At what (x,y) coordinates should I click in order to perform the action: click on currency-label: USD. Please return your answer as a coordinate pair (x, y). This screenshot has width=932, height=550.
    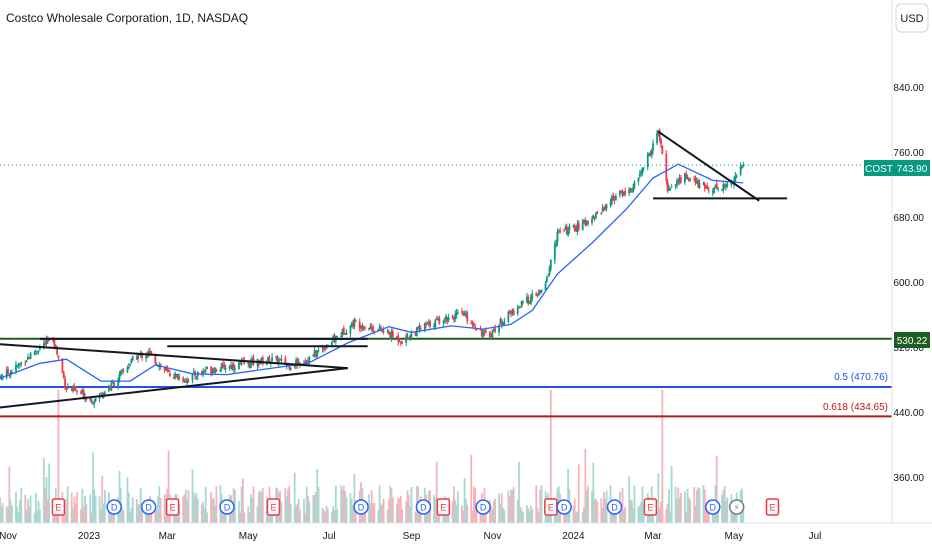
    Looking at the image, I should click on (911, 19).